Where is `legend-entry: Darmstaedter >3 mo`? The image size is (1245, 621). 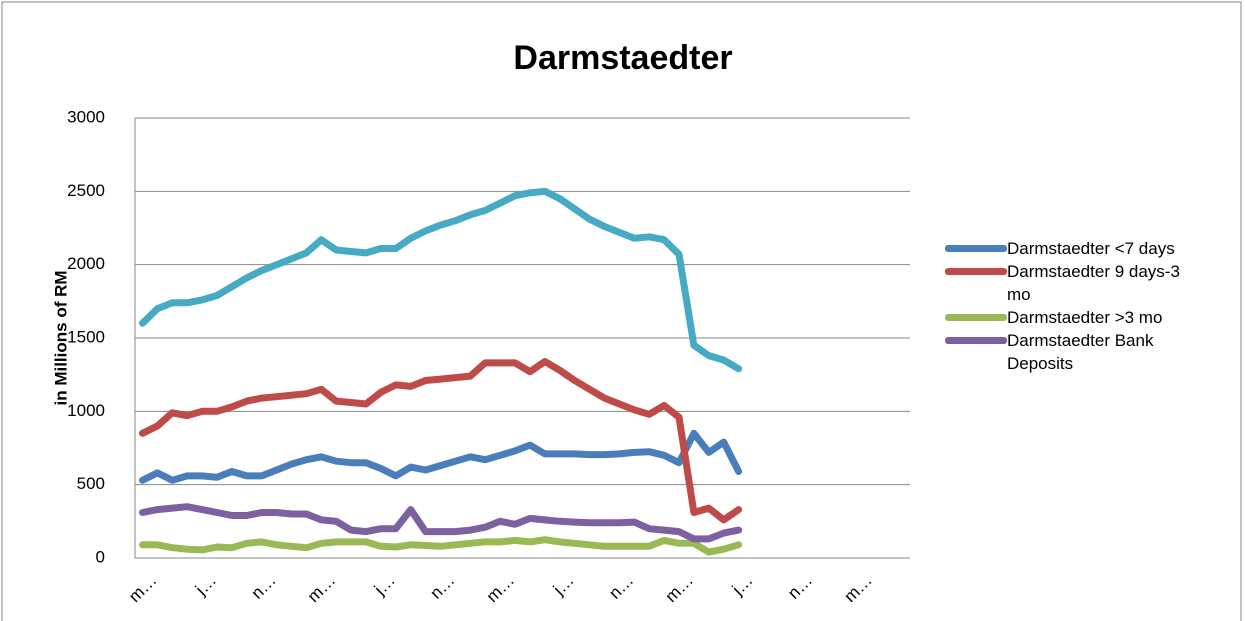 legend-entry: Darmstaedter >3 mo is located at coordinates (1085, 317).